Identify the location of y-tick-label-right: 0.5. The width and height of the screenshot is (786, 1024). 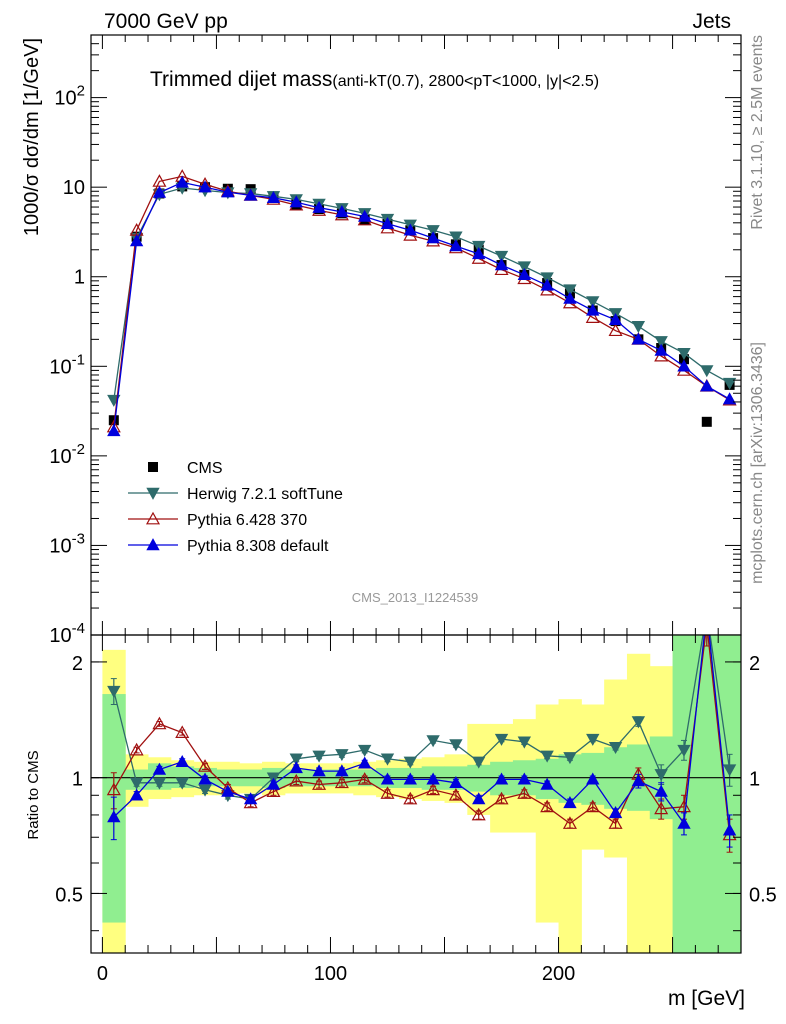
(763, 895).